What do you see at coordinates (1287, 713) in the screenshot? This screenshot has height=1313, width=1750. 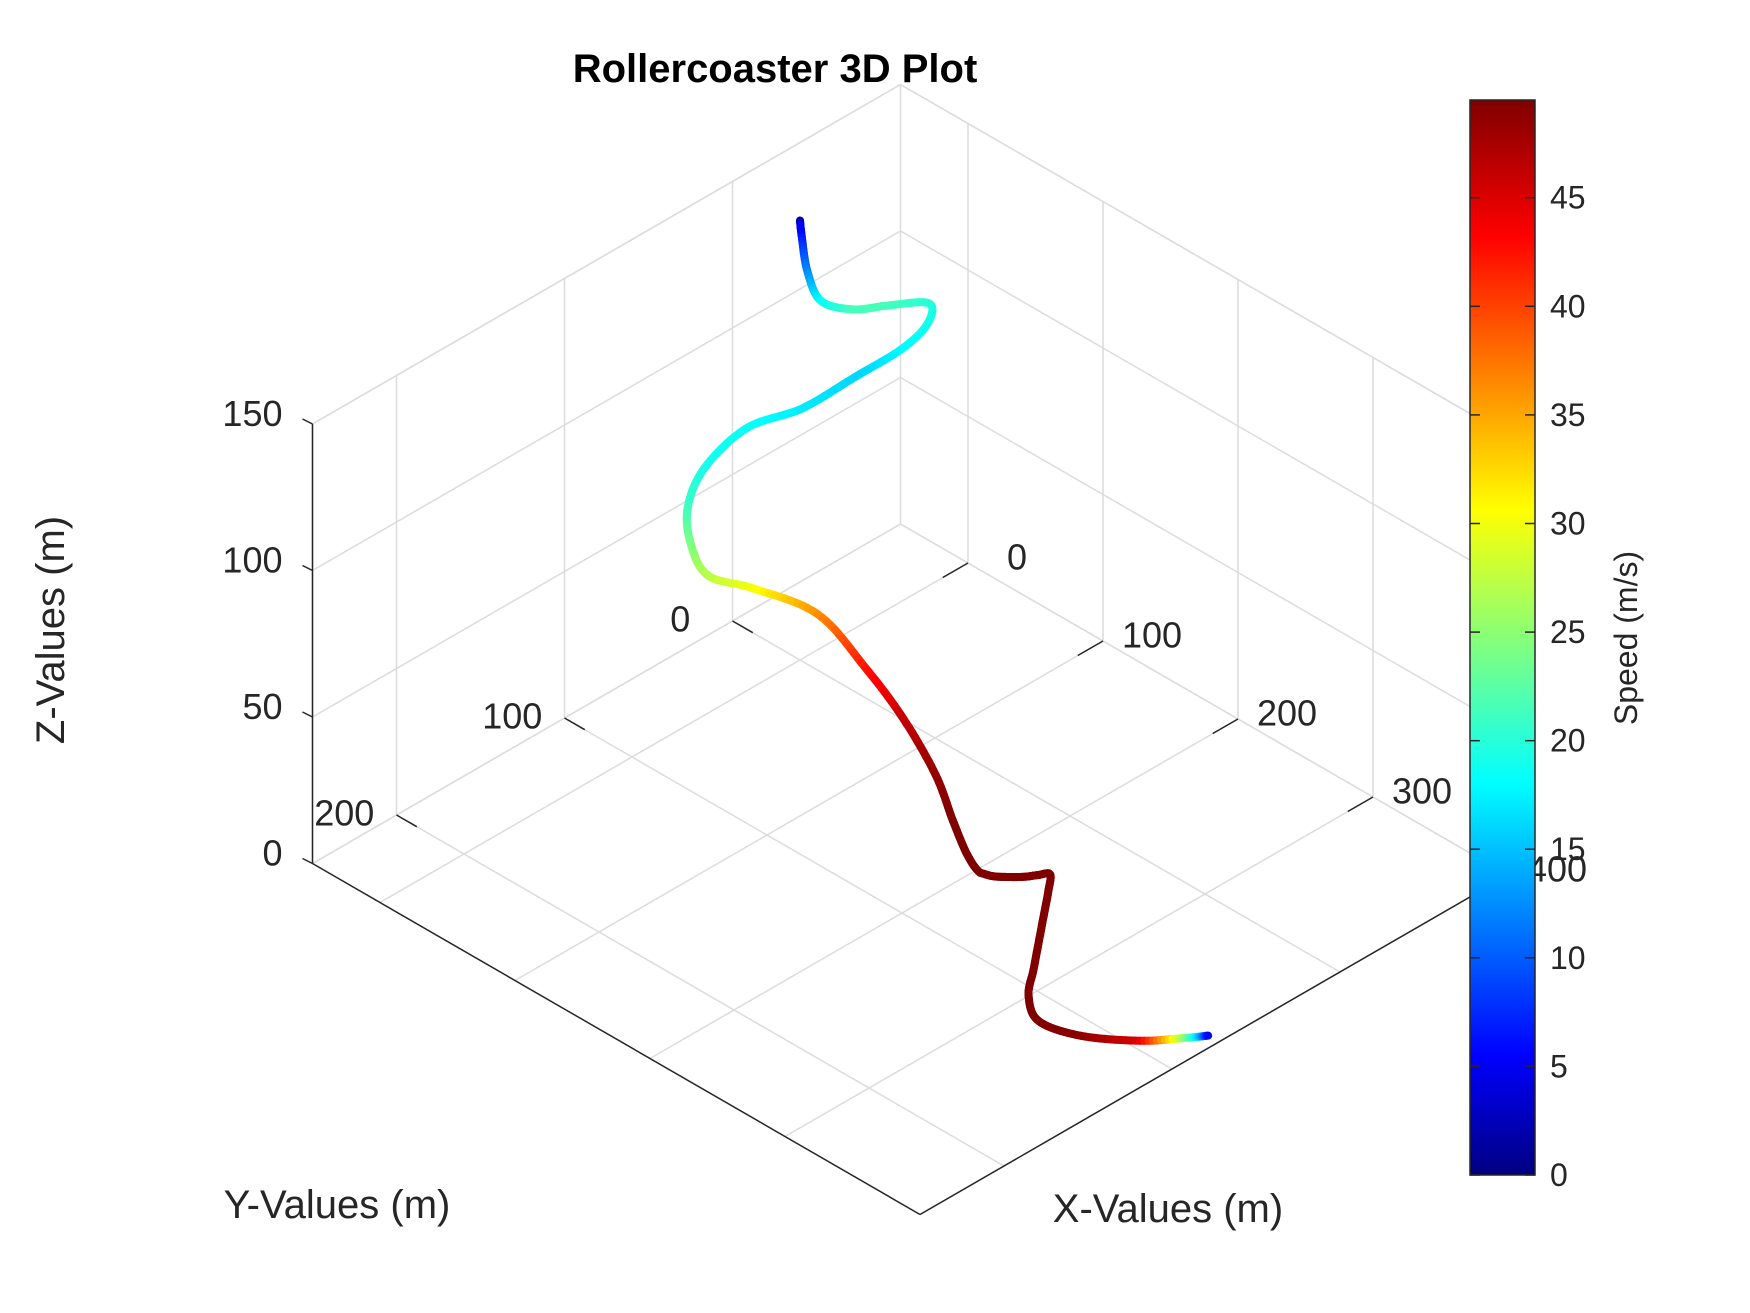 I see `x-tick-label: 200` at bounding box center [1287, 713].